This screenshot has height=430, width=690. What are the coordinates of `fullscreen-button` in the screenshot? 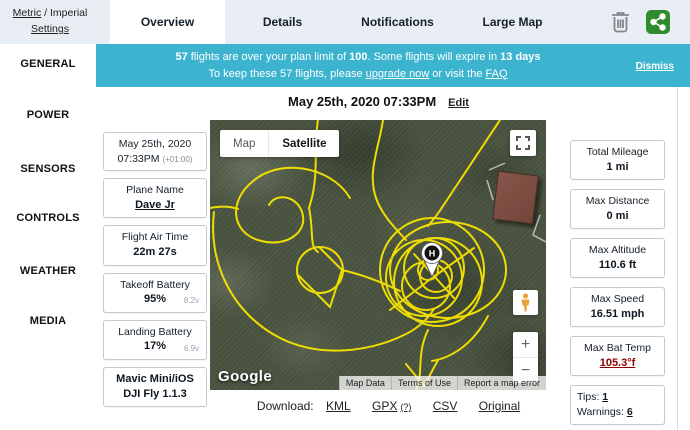 It's located at (523, 143).